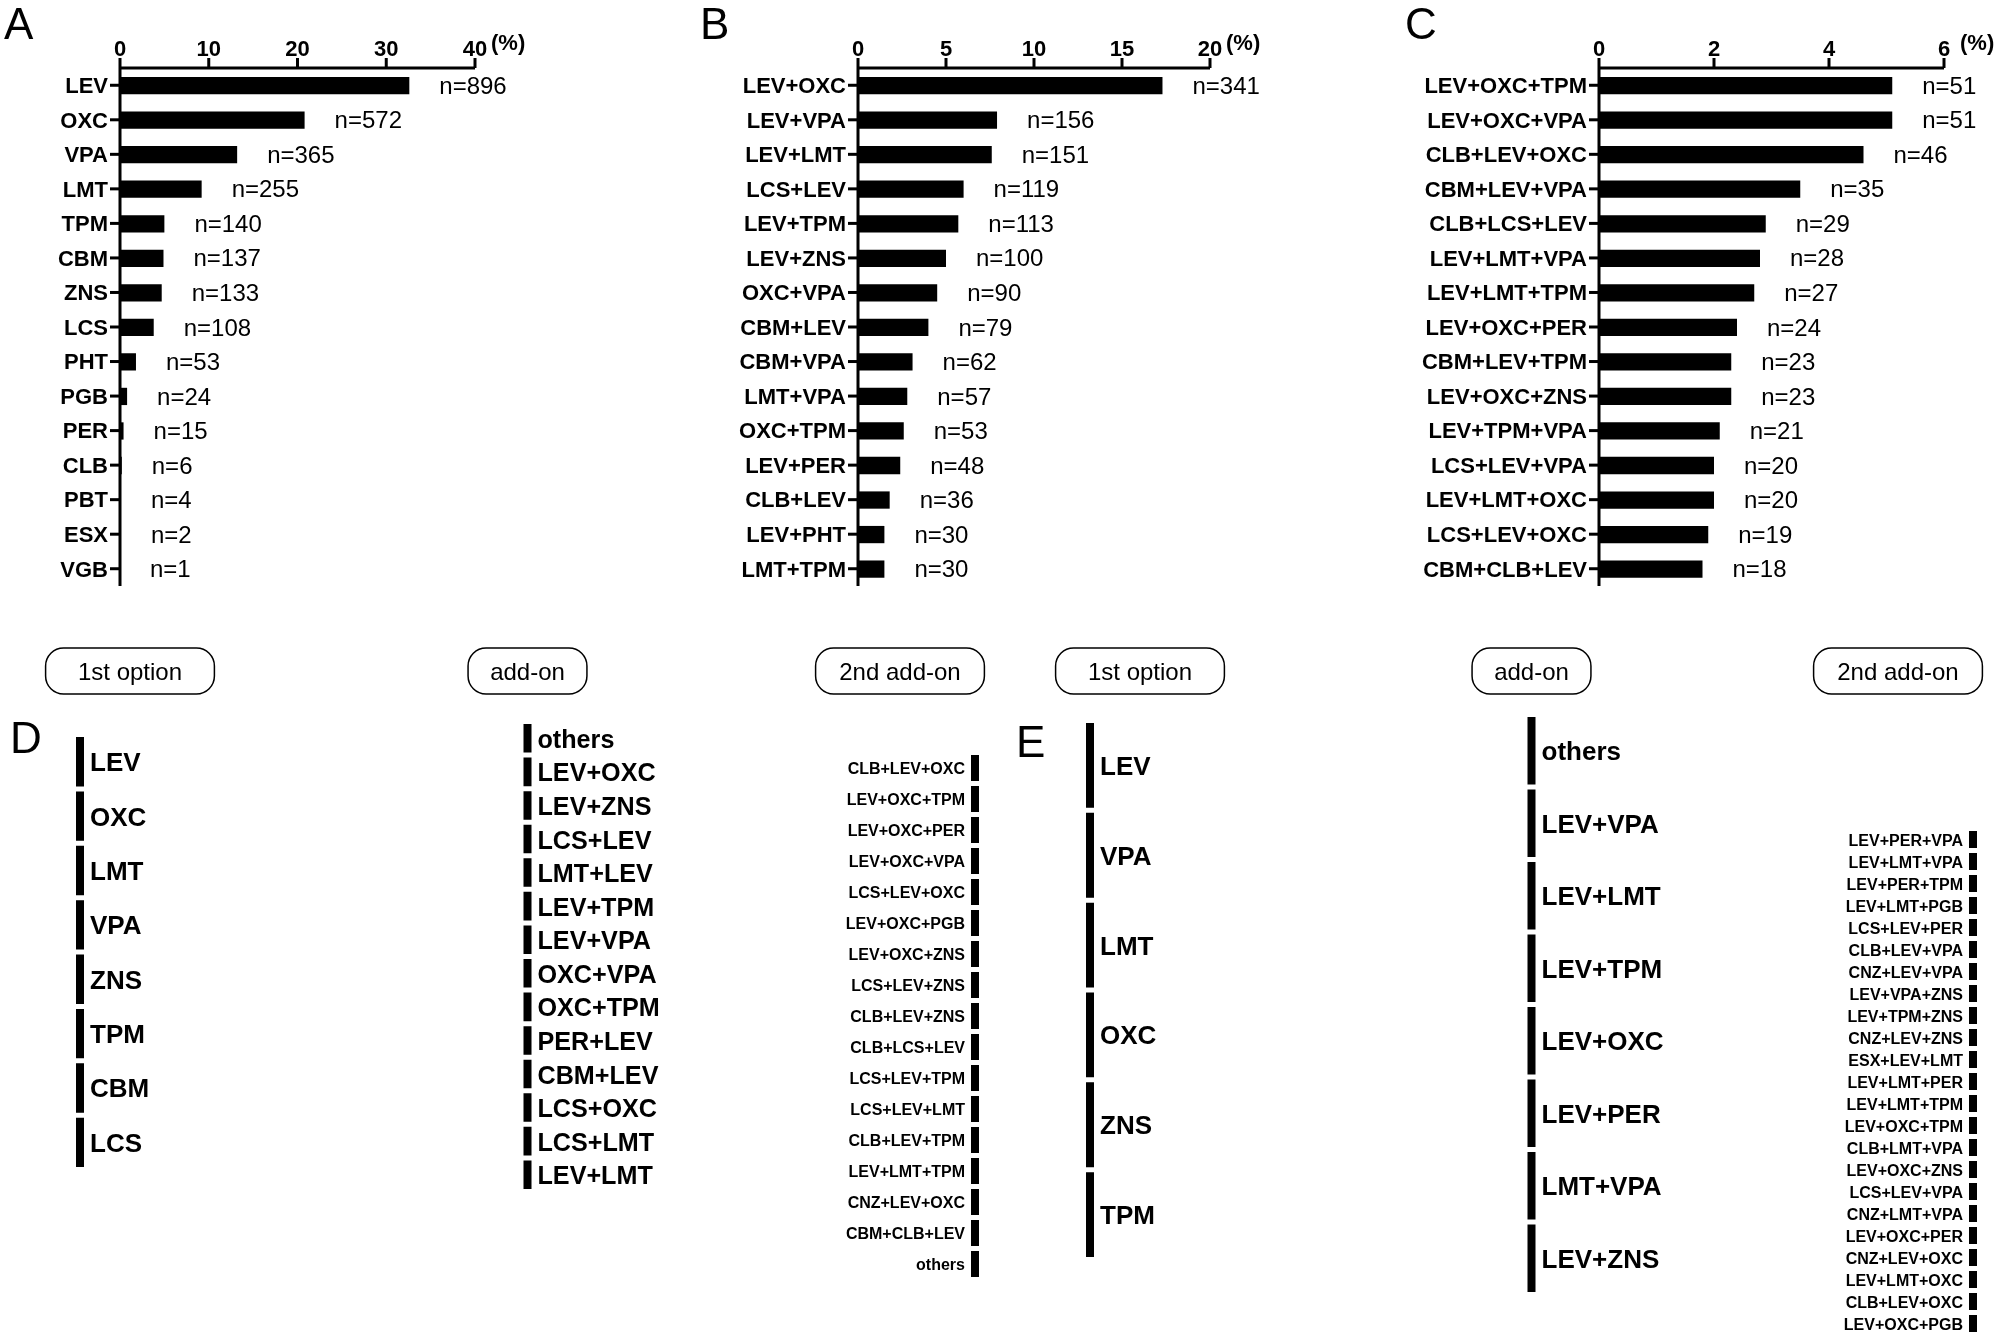 Image resolution: width=2008 pixels, height=1341 pixels. I want to click on text: LEV+LMT+OXC, so click(1904, 1280).